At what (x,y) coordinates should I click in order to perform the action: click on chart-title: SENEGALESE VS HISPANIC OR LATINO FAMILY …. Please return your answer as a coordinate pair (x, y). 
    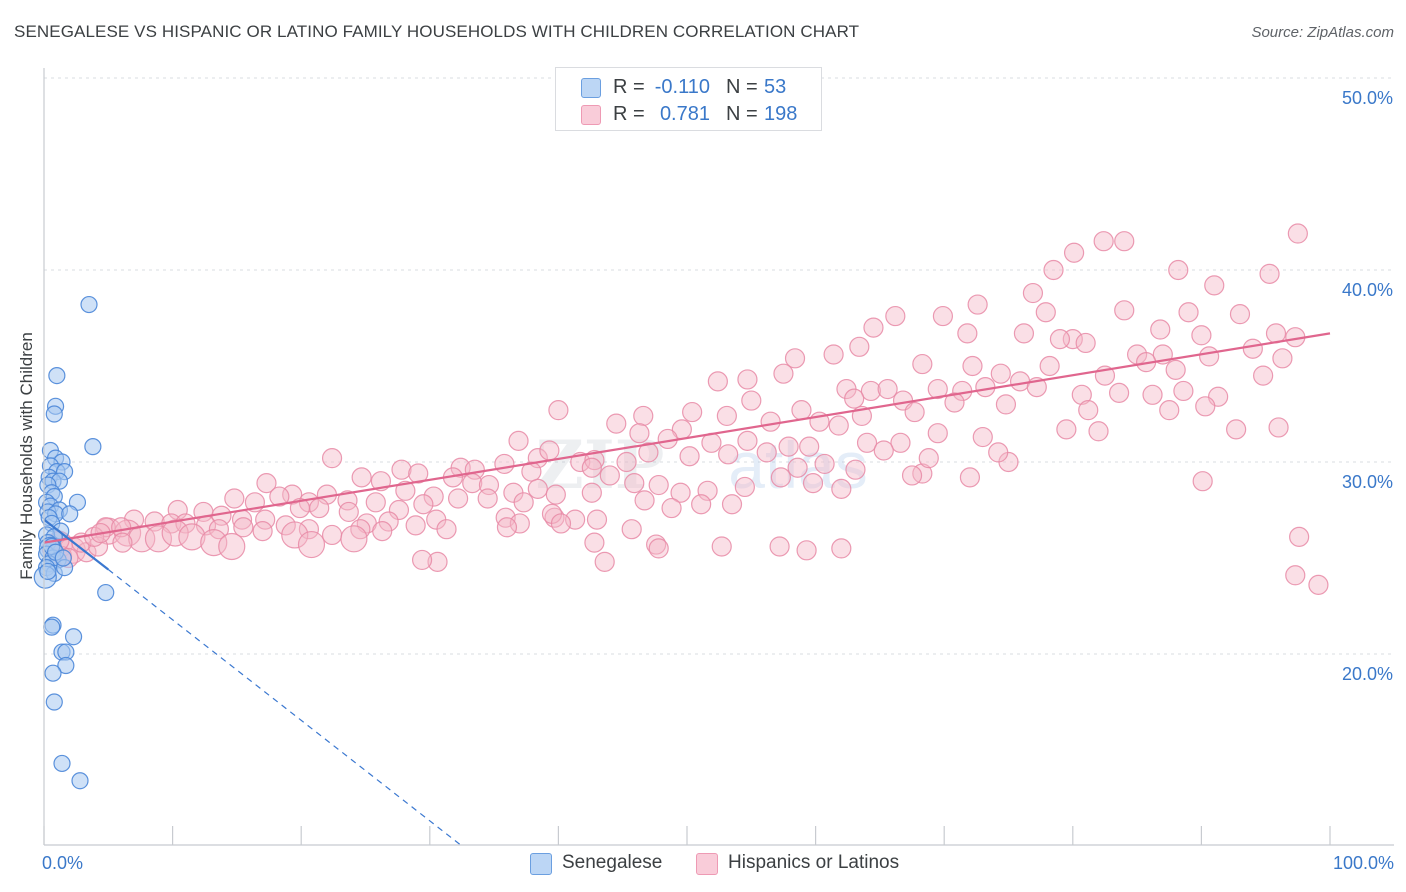
    Looking at the image, I should click on (437, 31).